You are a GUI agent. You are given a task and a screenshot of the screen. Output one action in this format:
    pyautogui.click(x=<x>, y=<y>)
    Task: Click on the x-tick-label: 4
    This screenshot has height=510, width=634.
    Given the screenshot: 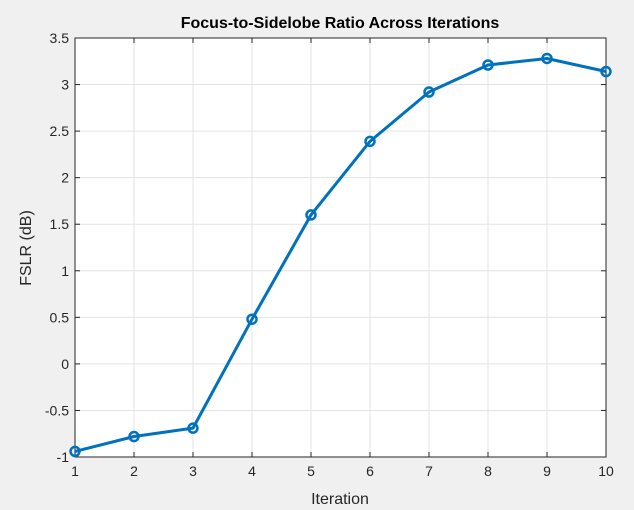 What is the action you would take?
    pyautogui.click(x=252, y=471)
    